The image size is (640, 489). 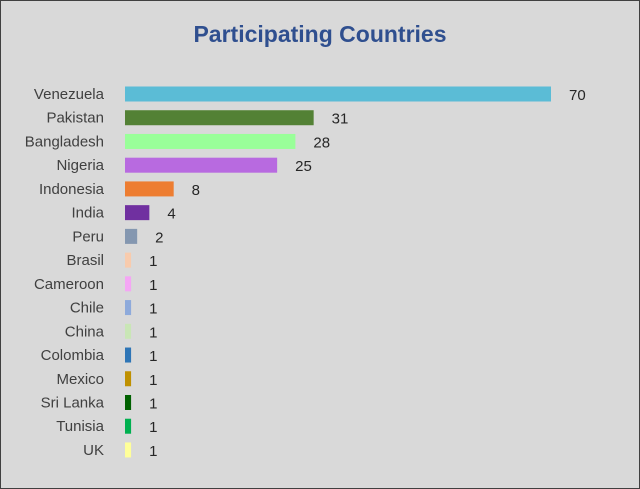 I want to click on data-label-chile: 1, so click(x=153, y=309).